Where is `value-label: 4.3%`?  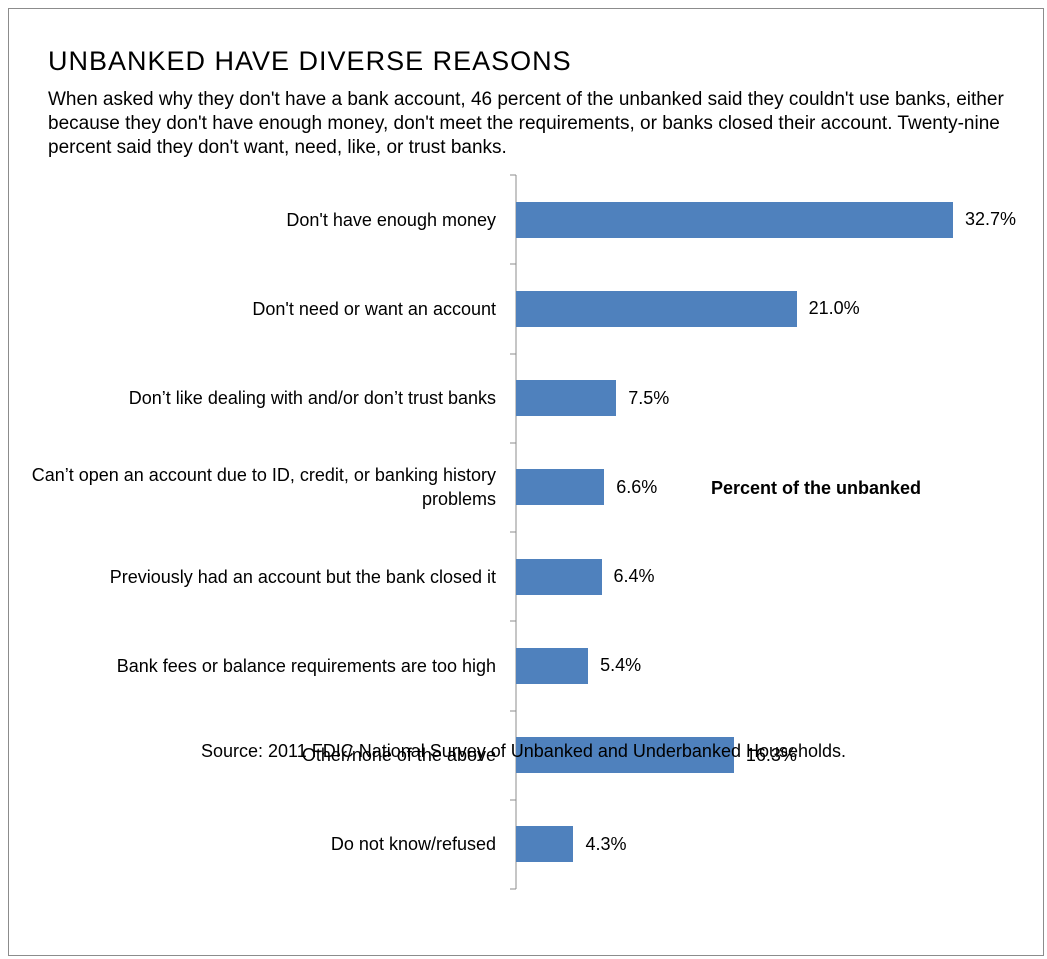 value-label: 4.3% is located at coordinates (606, 843).